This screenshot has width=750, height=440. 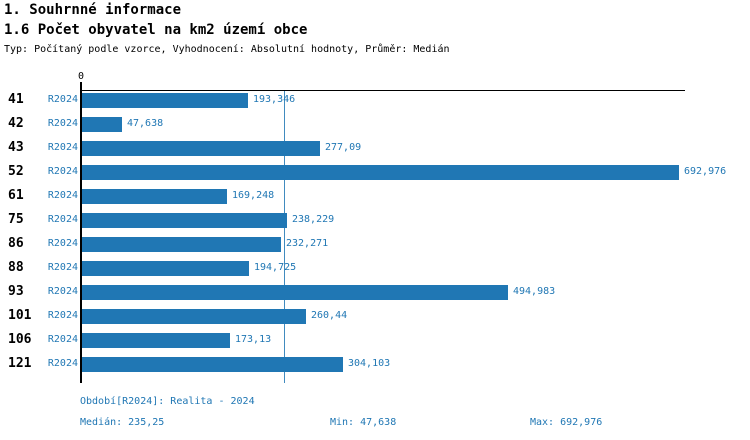 What do you see at coordinates (274, 99) in the screenshot?
I see `bar-value-label: 193,346` at bounding box center [274, 99].